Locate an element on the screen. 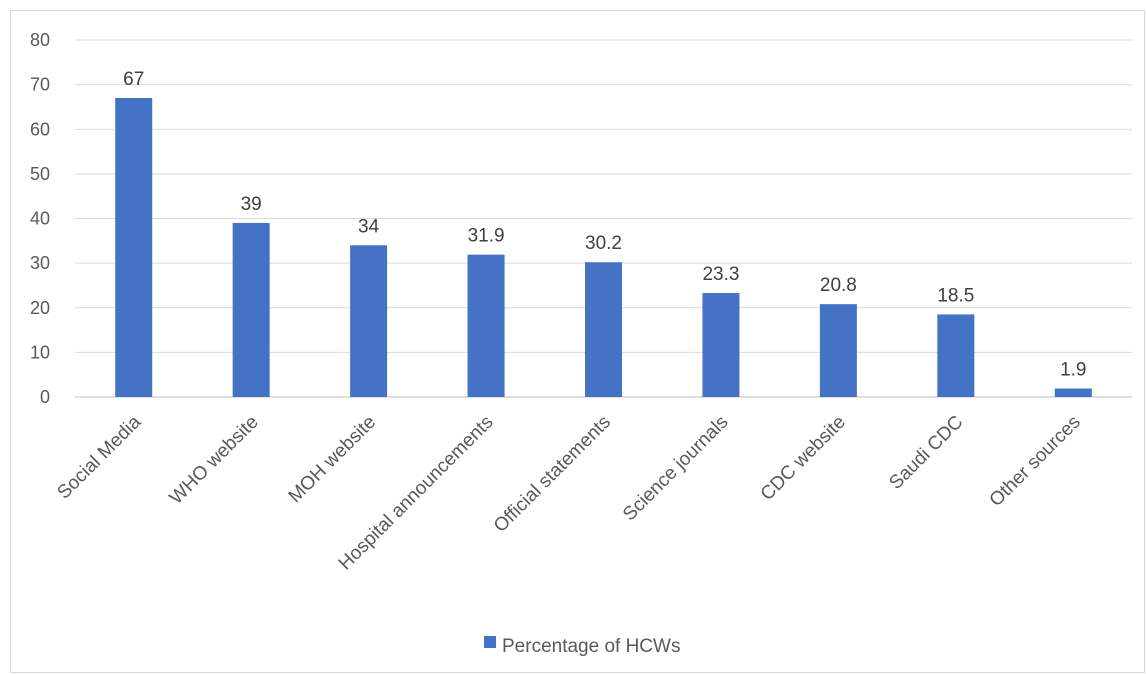 This screenshot has width=1146, height=674. y-tick-label: 60 is located at coordinates (40, 129).